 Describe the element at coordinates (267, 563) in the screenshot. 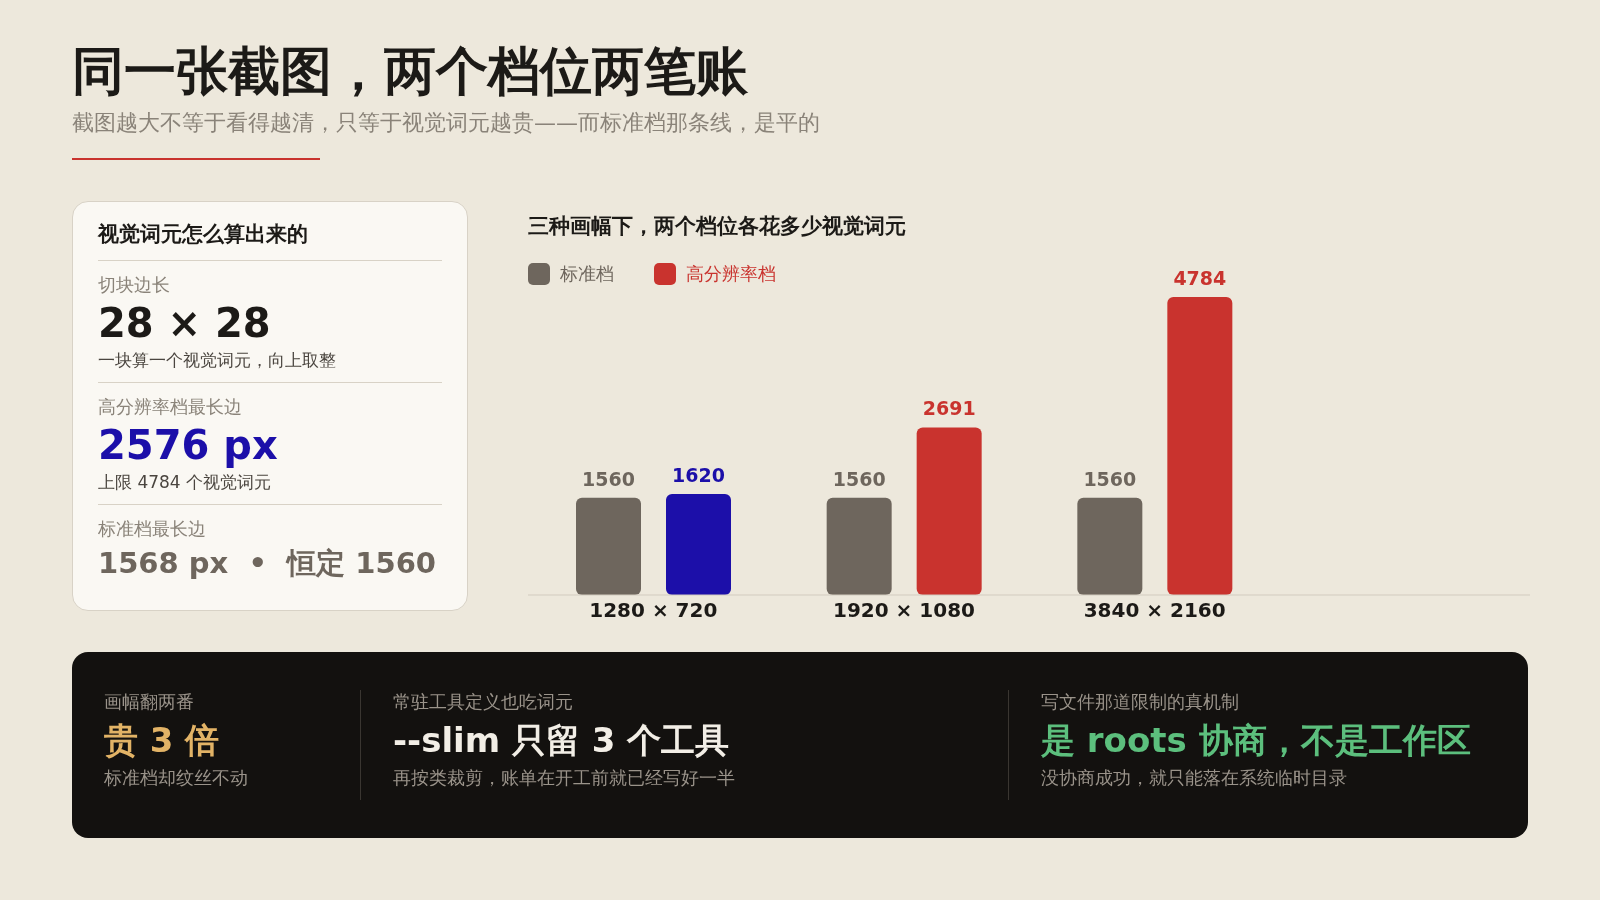

I see `text: 1568 px • 恒定 1560` at that location.